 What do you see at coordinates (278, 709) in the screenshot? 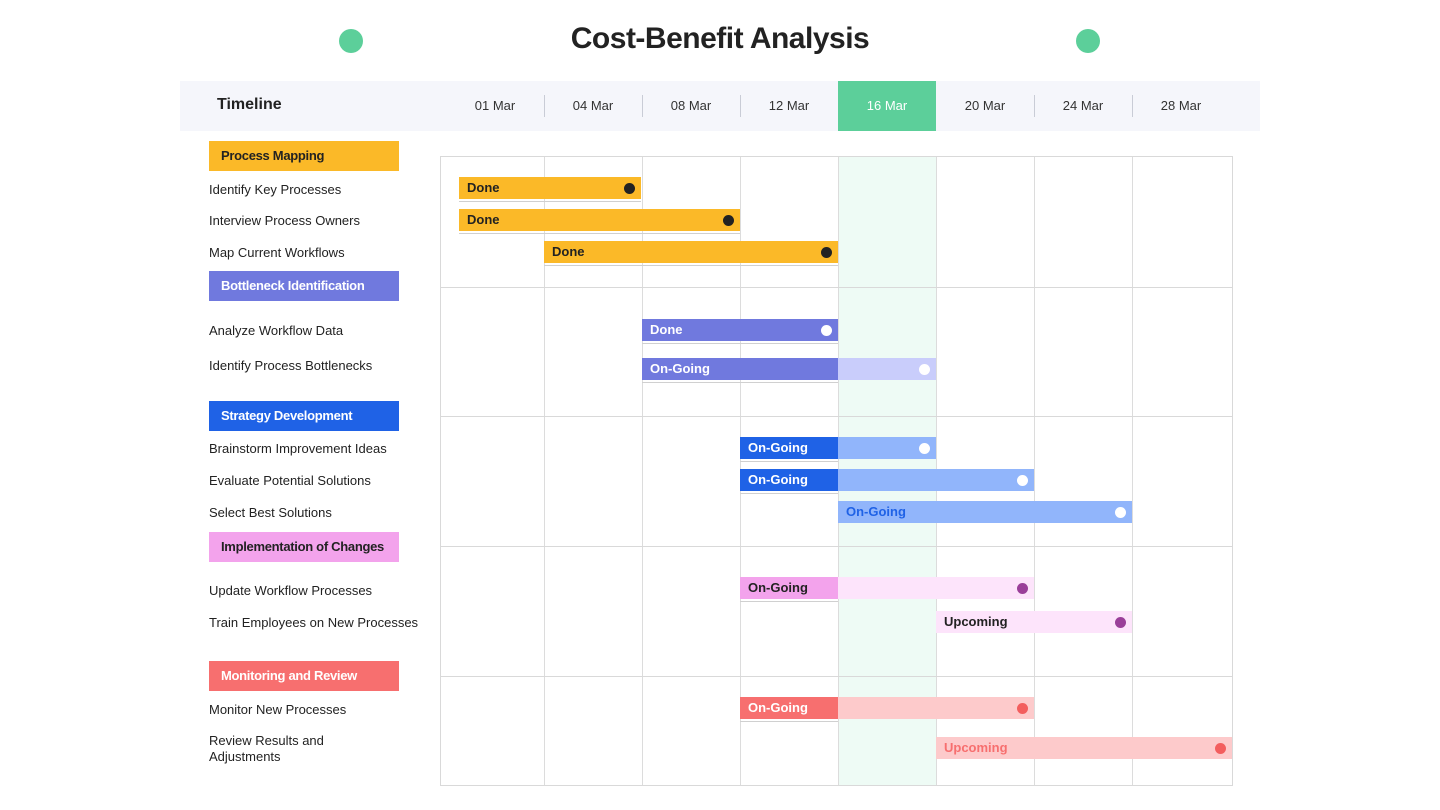
I see `task-label: Monitor New Processes` at bounding box center [278, 709].